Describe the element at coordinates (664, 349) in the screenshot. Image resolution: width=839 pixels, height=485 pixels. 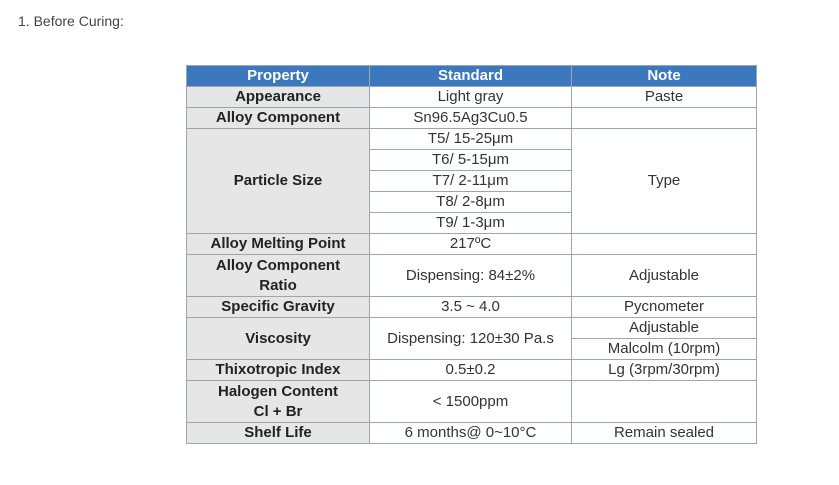
I see `note-cell: Malcolm (10rpm)` at that location.